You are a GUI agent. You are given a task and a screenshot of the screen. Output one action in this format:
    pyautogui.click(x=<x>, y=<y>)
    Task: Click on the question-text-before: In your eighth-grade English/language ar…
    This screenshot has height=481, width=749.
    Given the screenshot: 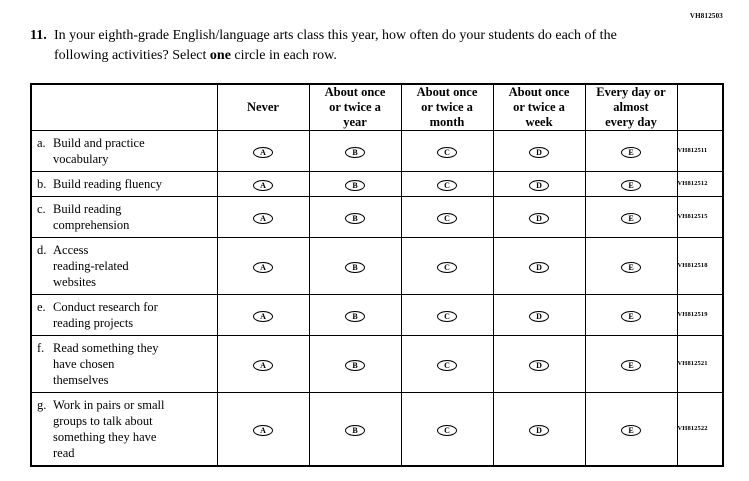 What is the action you would take?
    pyautogui.click(x=335, y=46)
    